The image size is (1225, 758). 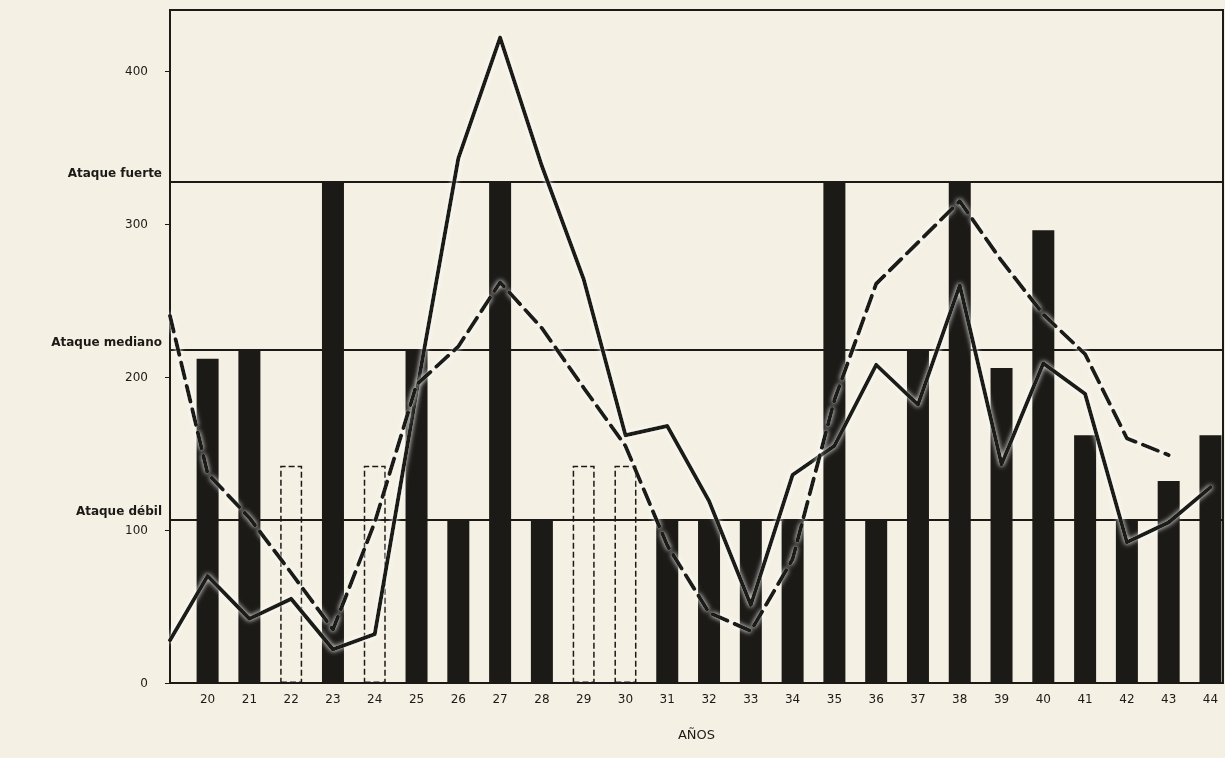 I want to click on x-tick-label: 31, so click(x=667, y=699).